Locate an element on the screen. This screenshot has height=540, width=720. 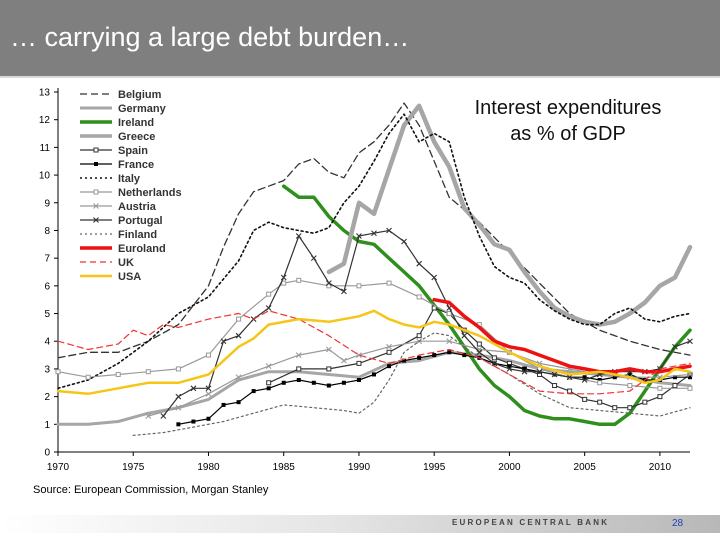
data-point-spain-2007 is located at coordinates (615, 408).